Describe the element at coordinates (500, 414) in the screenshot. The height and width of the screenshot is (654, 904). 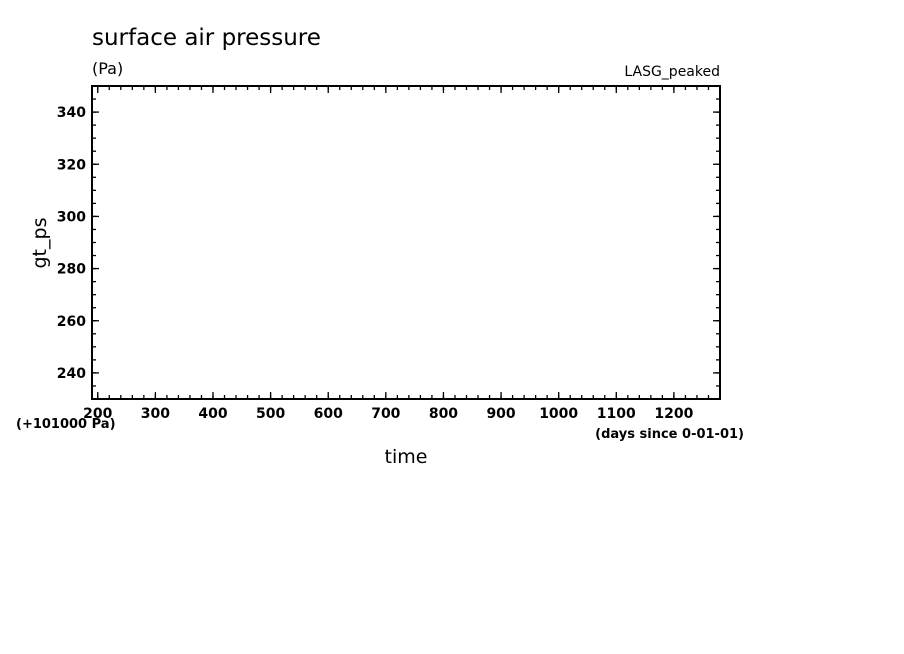
I see `x-tick-label: 900` at that location.